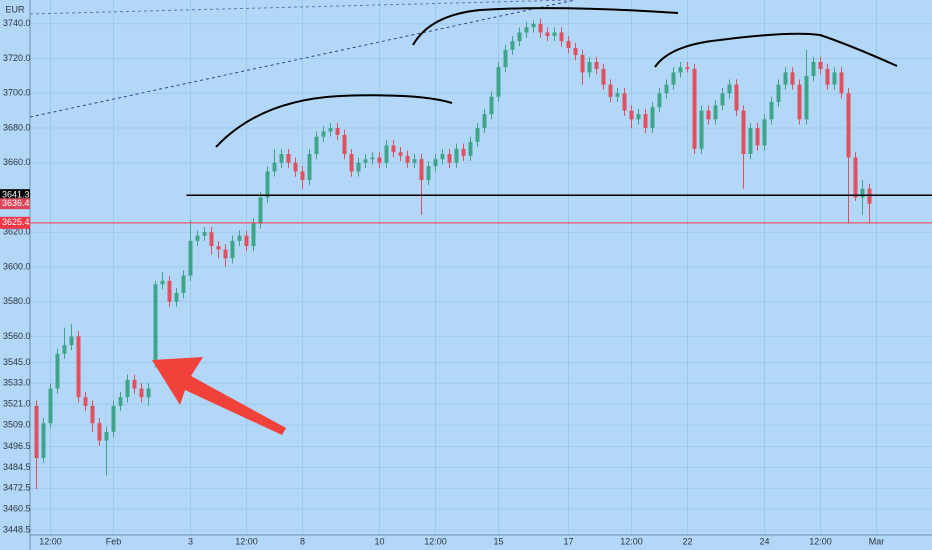  Describe the element at coordinates (17, 93) in the screenshot. I see `y-tick-label: 3700.0` at that location.